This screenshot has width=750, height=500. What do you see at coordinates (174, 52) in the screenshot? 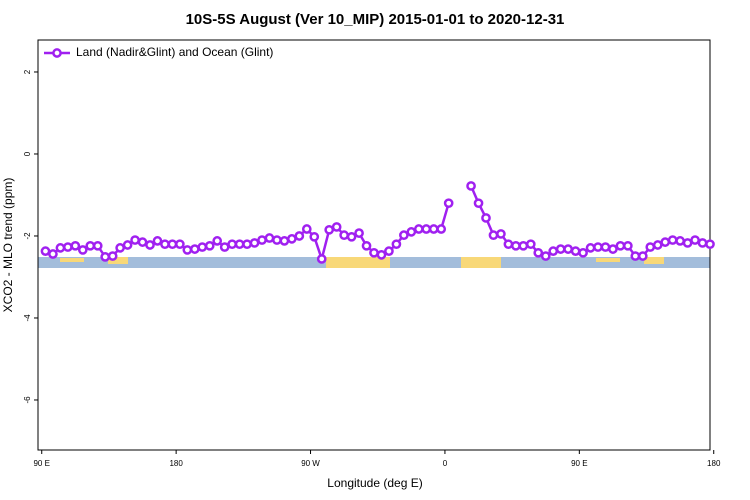
I see `legend-label: Land (Nadir&Glint) and Ocean (Glint)` at bounding box center [174, 52].